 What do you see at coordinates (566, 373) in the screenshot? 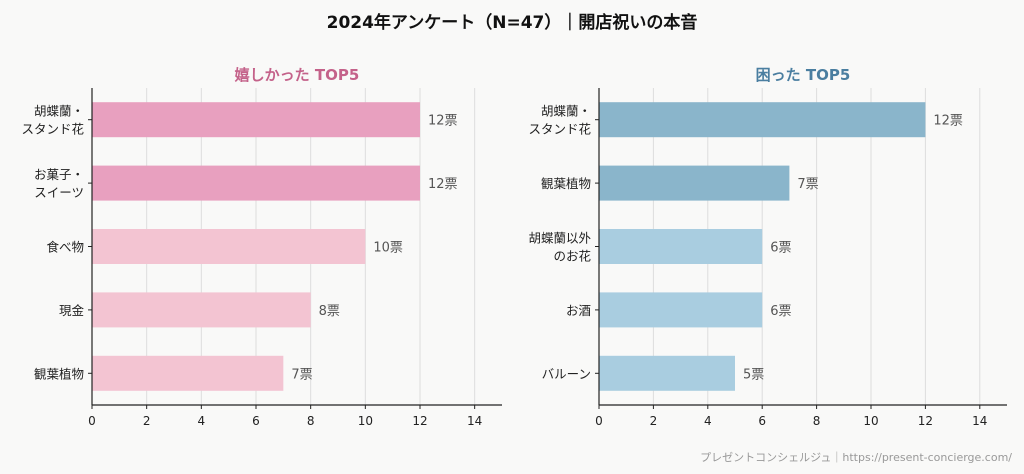
I see `y-tick-label: バルーン` at bounding box center [566, 373].